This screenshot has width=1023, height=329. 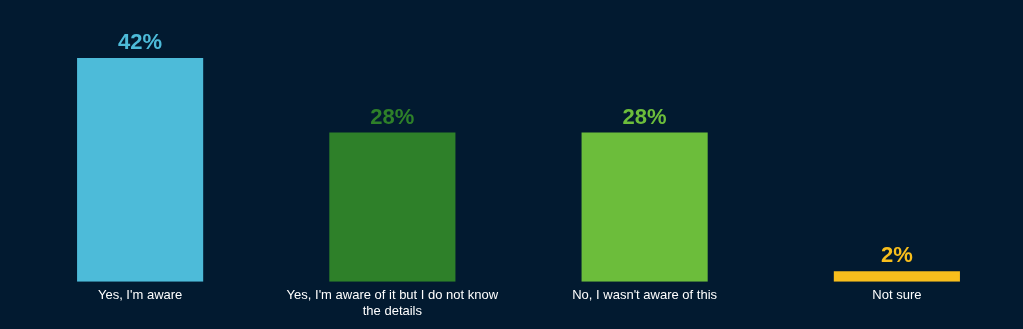 What do you see at coordinates (140, 295) in the screenshot?
I see `x-tick-label: Yes, I'm aware` at bounding box center [140, 295].